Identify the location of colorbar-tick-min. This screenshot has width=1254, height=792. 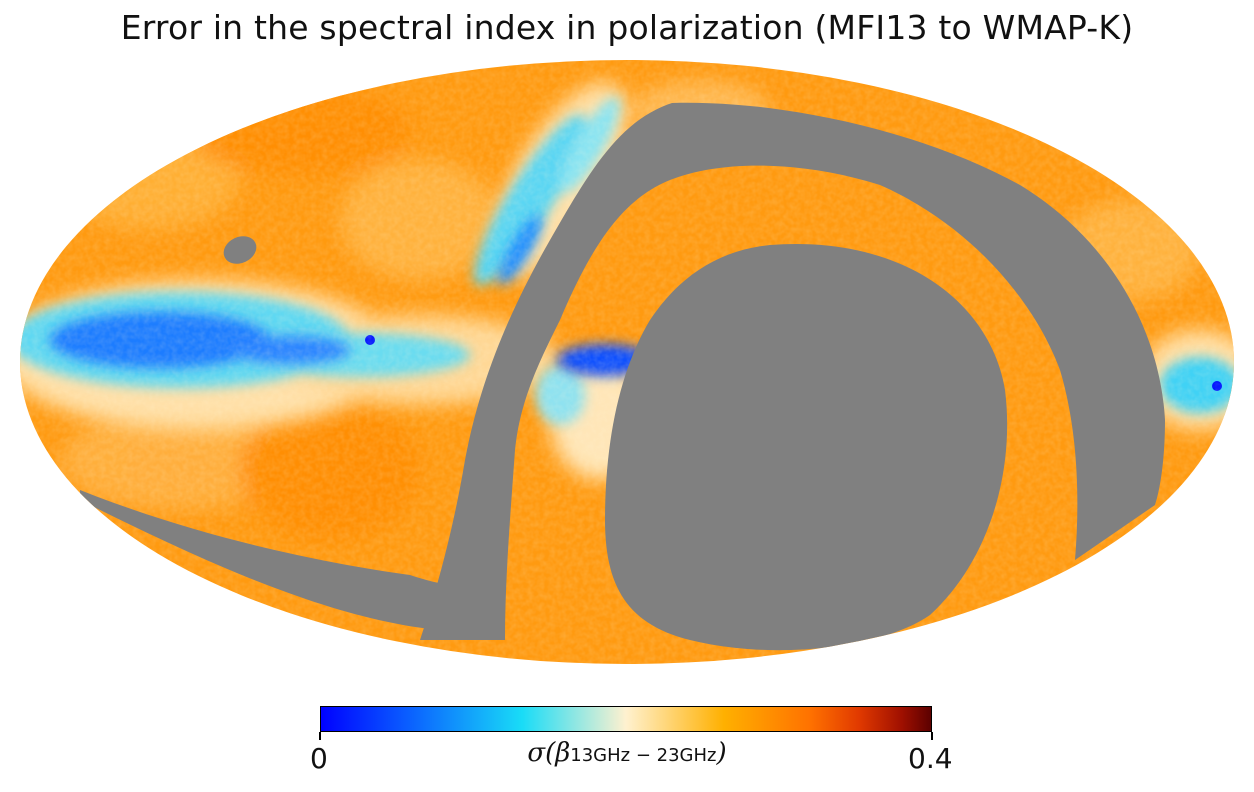
(320, 736).